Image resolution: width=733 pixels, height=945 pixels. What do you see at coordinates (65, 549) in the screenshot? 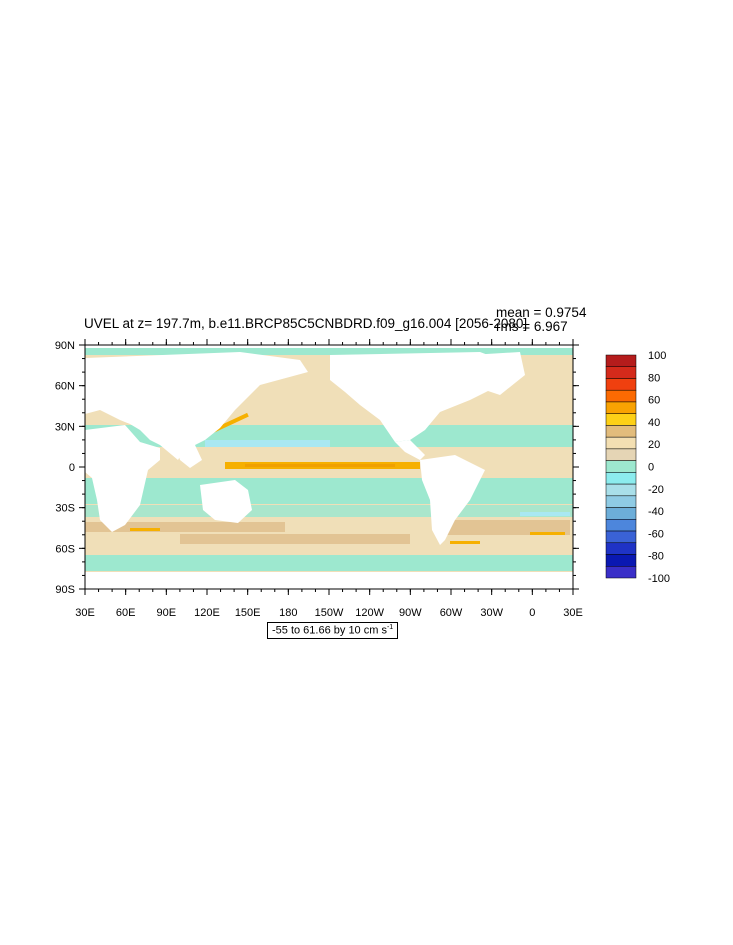
I see `lat-tick-label: 60S` at bounding box center [65, 549].